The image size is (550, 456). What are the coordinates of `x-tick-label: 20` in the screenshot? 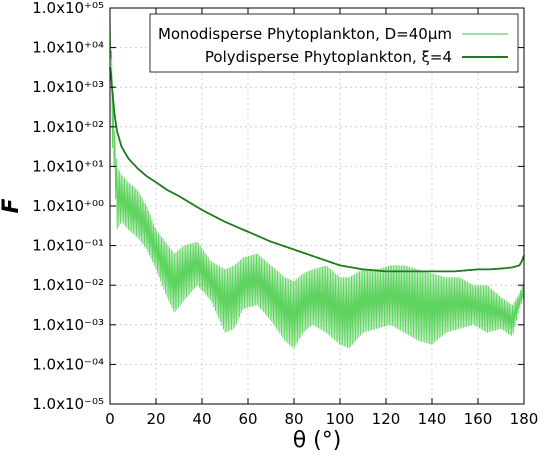 It's located at (155, 419).